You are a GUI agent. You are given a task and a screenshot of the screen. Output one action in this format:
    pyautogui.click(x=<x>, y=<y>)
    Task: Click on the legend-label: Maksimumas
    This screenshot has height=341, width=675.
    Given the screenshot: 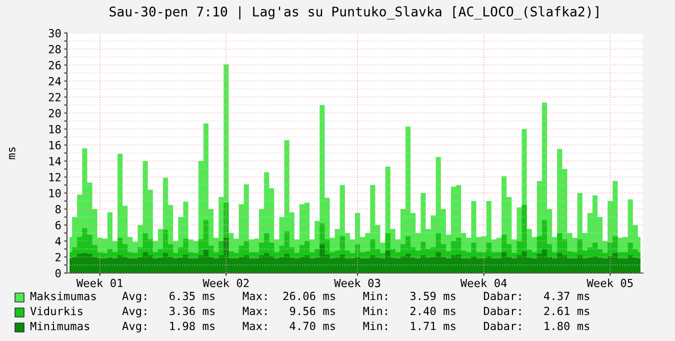 What is the action you would take?
    pyautogui.click(x=63, y=296)
    